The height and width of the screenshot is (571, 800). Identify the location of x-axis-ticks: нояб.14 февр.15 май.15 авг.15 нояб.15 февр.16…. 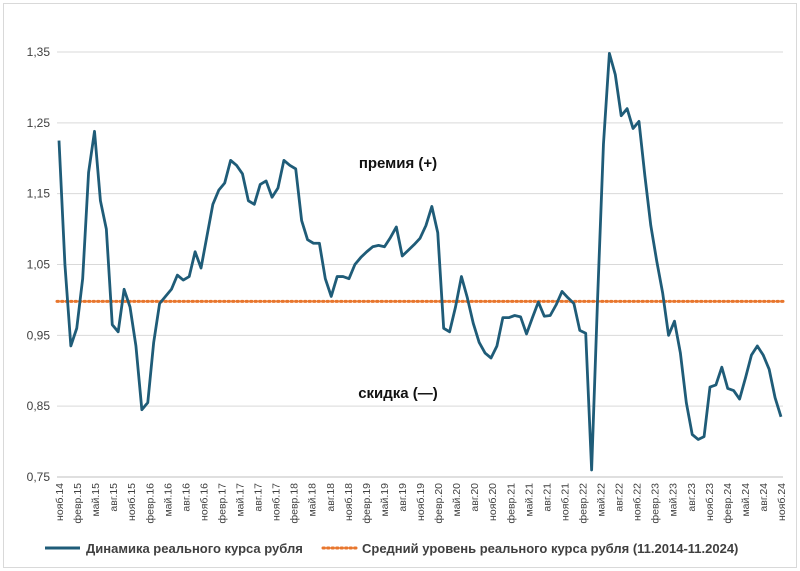
(421, 503).